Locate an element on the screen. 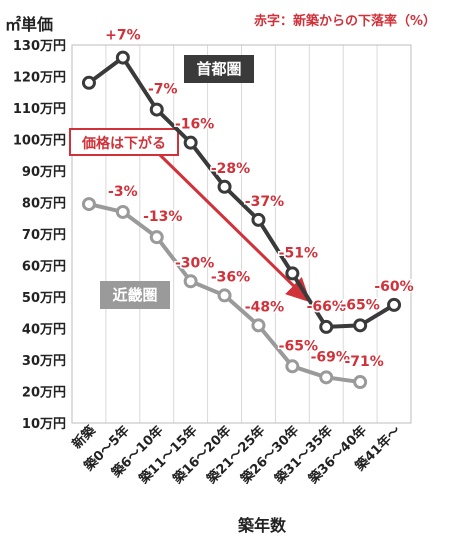 The image size is (450, 547). y-tick-label: 30万円 is located at coordinates (44, 361).